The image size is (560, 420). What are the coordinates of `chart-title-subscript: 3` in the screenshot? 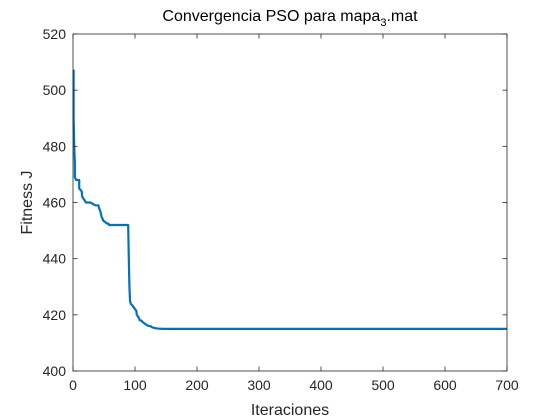 It's located at (383, 23).